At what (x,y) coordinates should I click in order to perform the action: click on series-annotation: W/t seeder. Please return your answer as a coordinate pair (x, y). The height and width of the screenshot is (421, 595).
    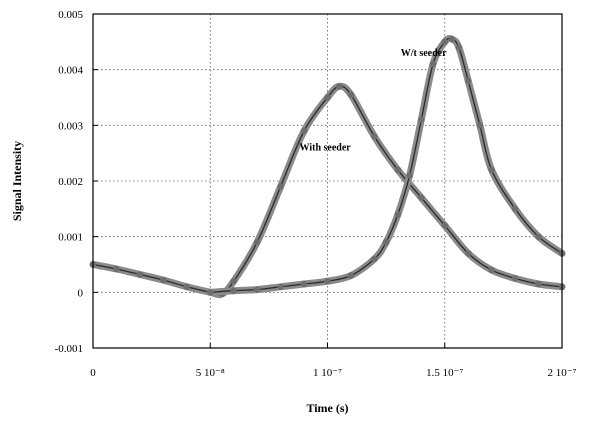
    Looking at the image, I should click on (424, 53).